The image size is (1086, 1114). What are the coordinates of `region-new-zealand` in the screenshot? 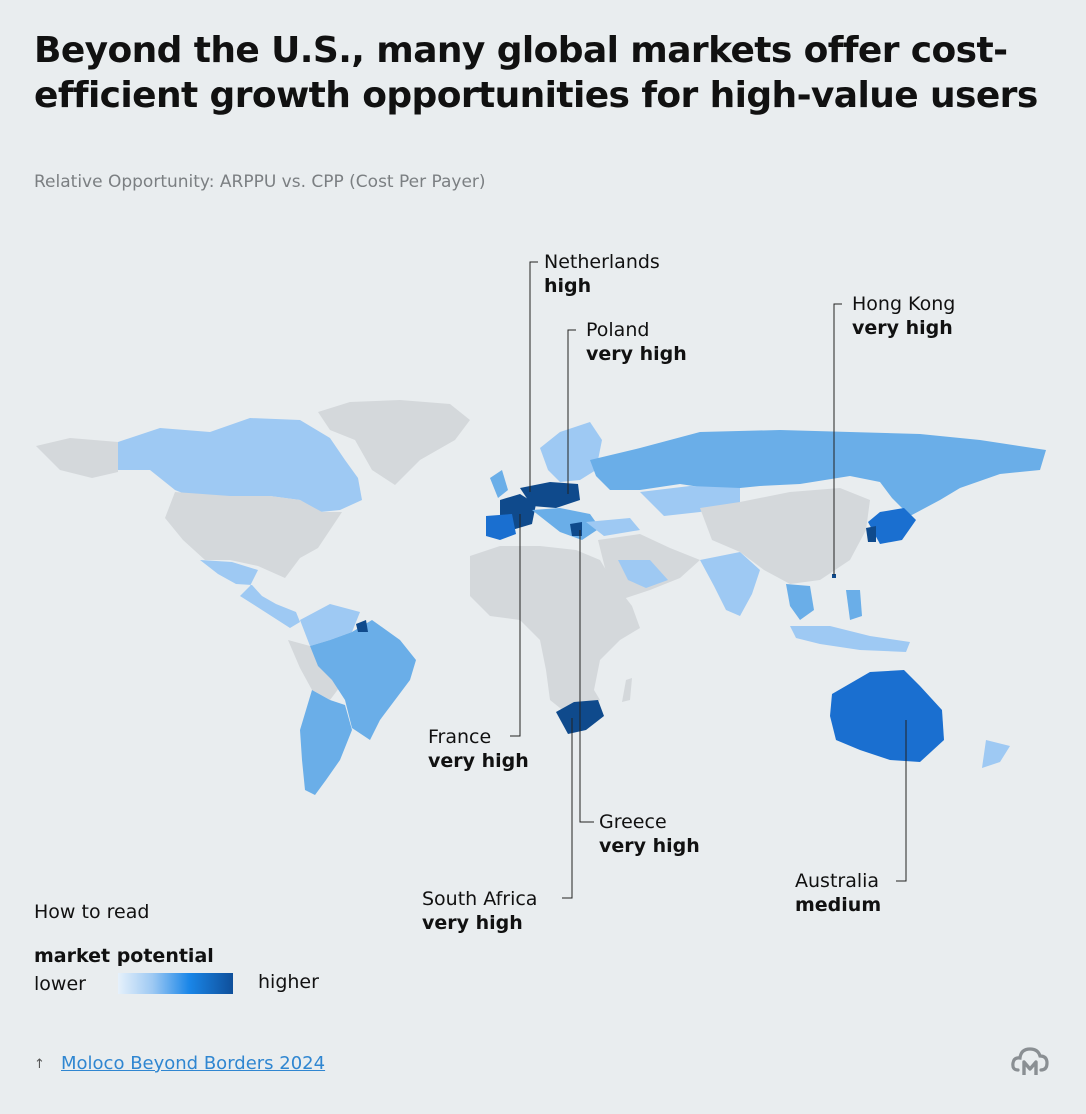 It's located at (996, 754).